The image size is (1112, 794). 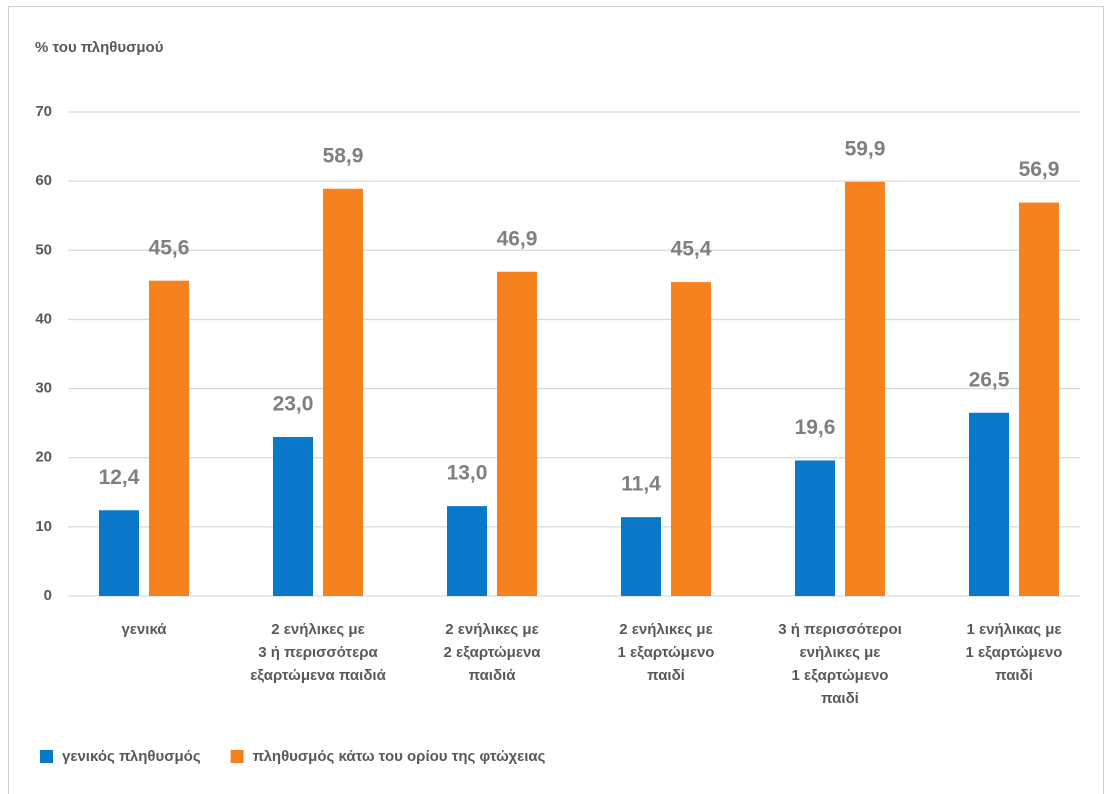 I want to click on x-tick-label: 2 ενήλικες με 1 εξαρτώμενο παιδί, so click(x=666, y=652).